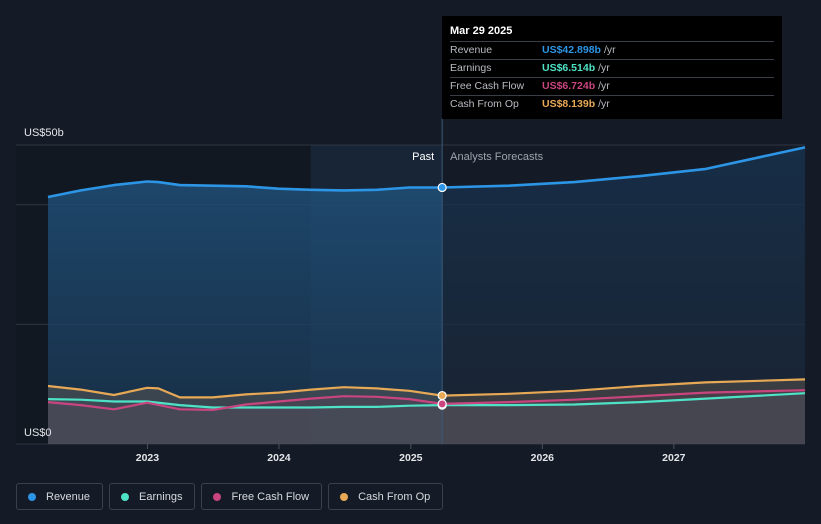  What do you see at coordinates (569, 68) in the screenshot?
I see `tooltip-value: US$6.514b` at bounding box center [569, 68].